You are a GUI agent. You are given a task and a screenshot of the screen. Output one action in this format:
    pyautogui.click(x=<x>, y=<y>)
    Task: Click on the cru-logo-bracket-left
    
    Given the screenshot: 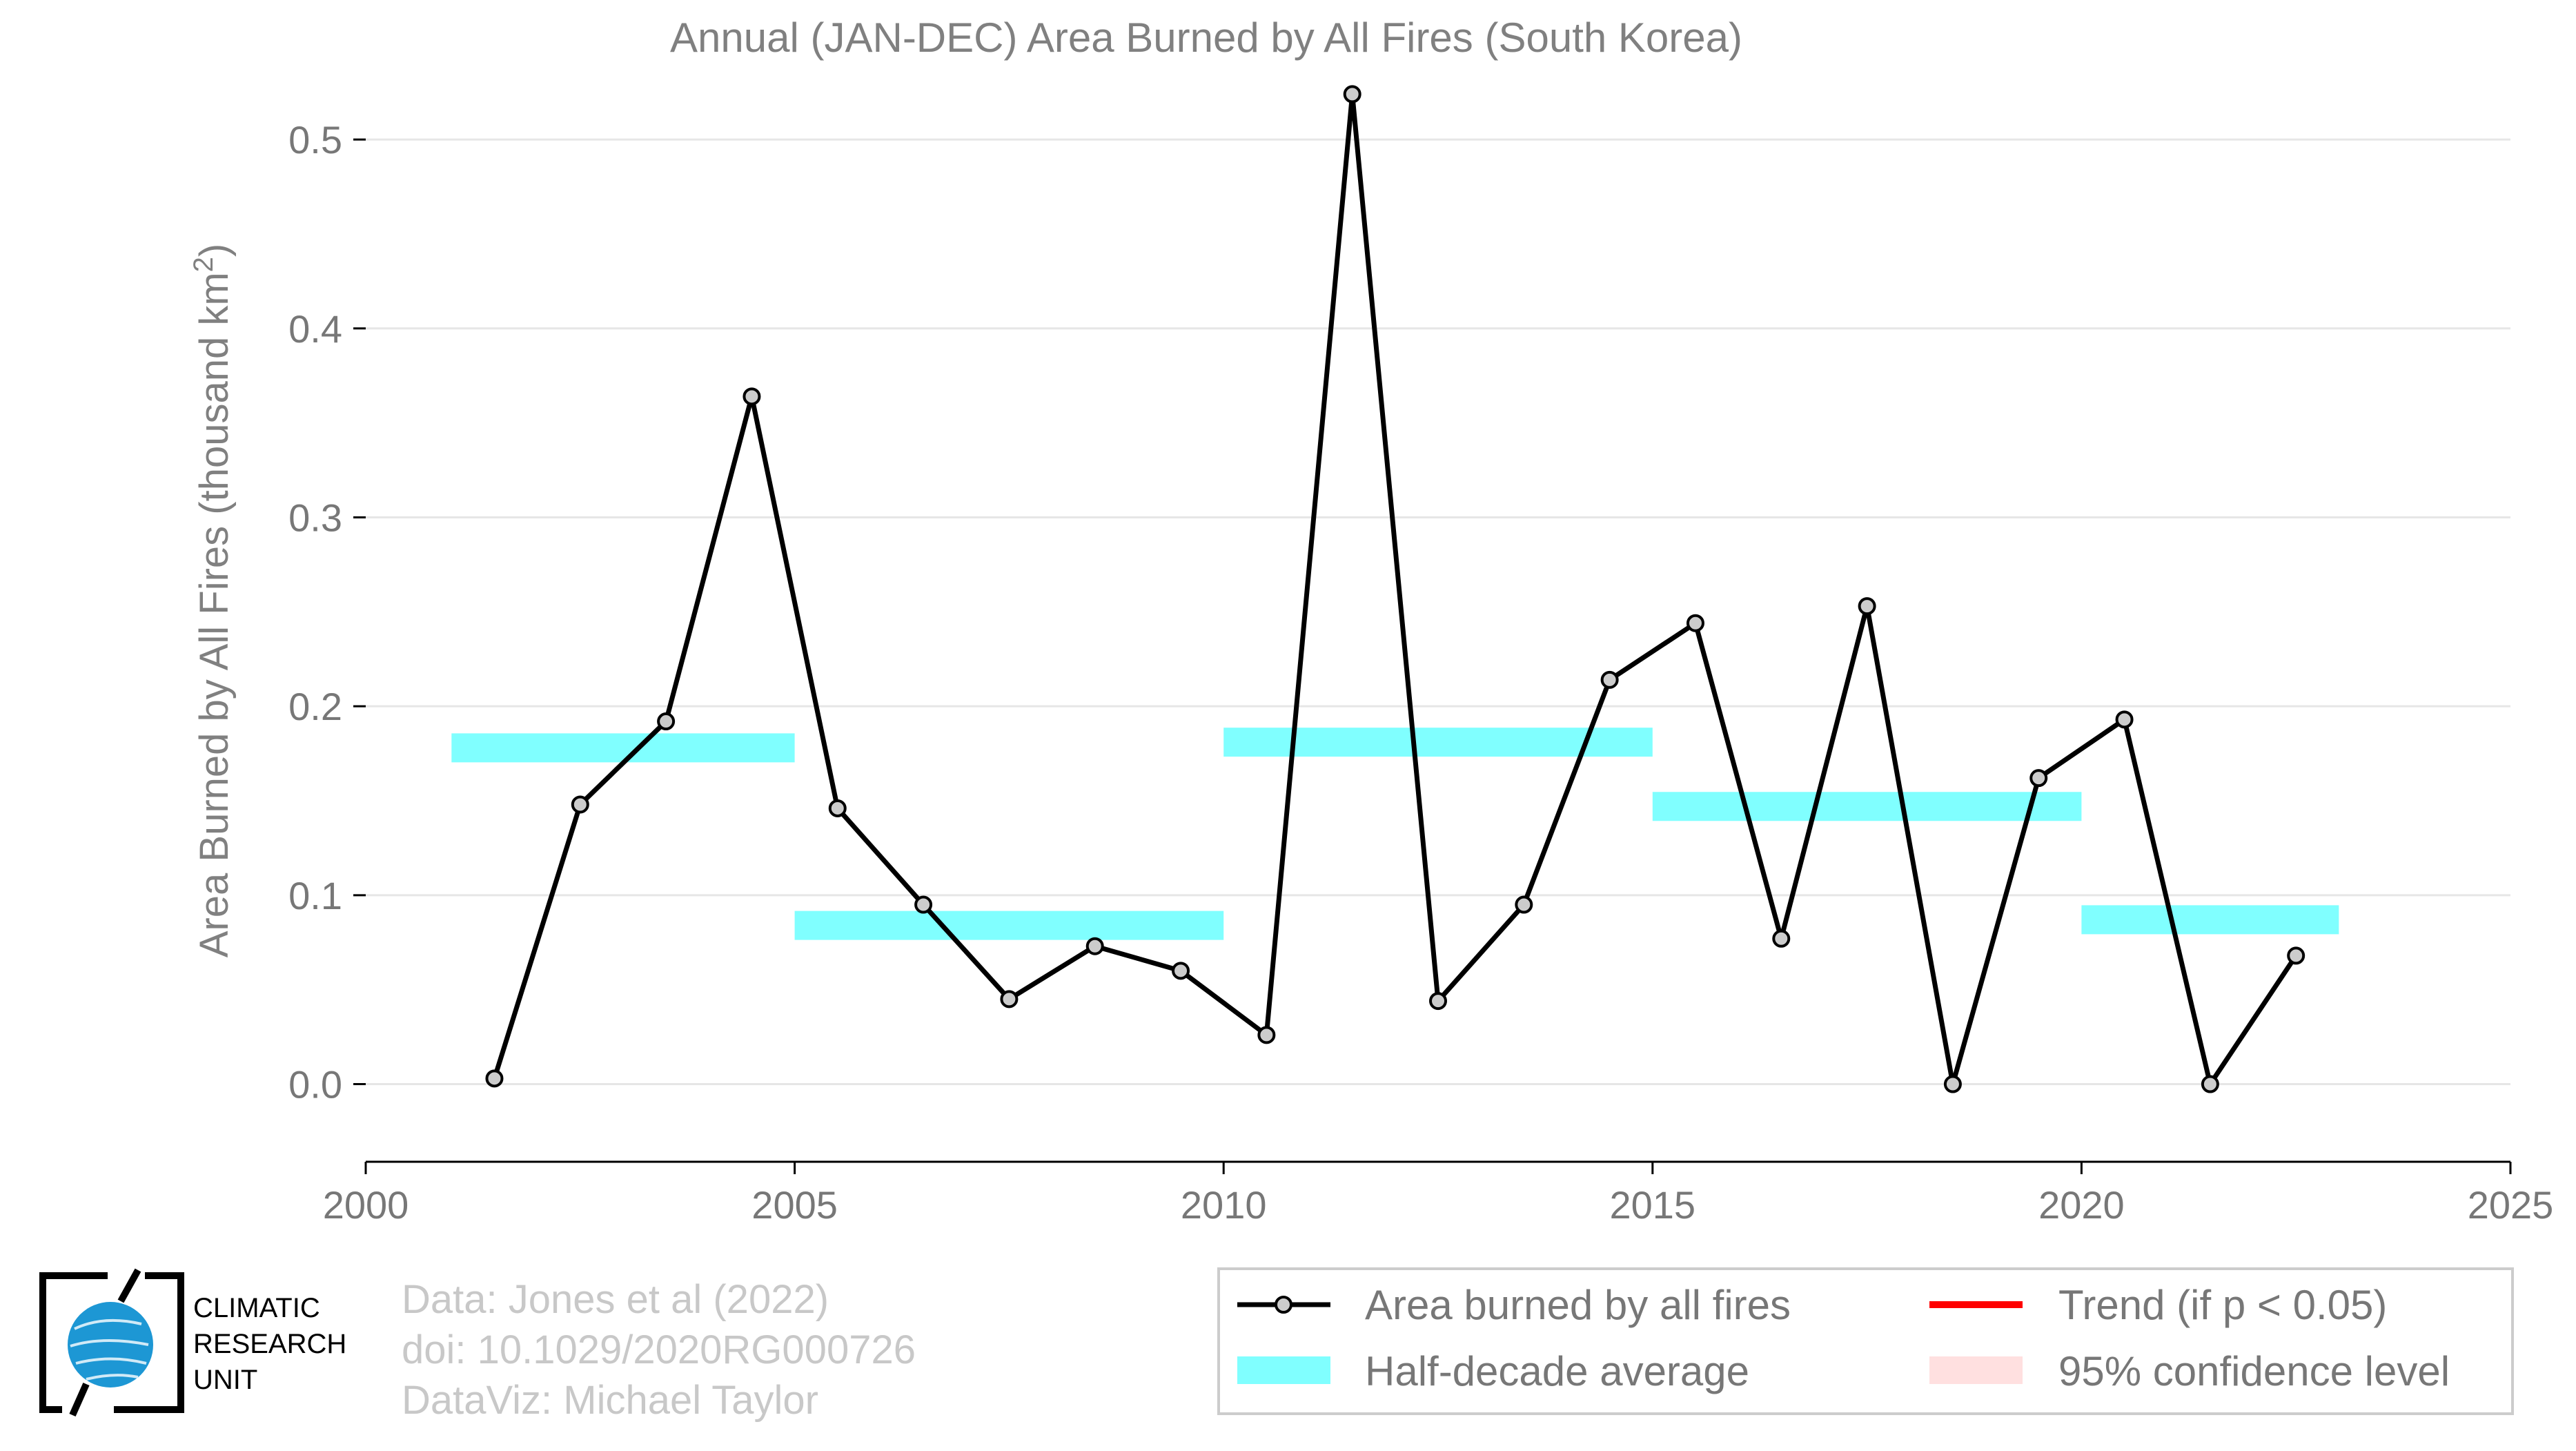 What is the action you would take?
    pyautogui.click(x=73, y=1342)
    